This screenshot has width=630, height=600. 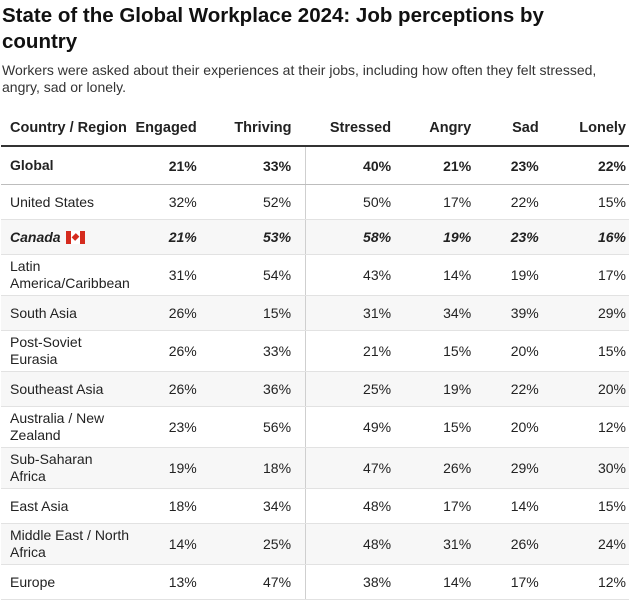 What do you see at coordinates (258, 582) in the screenshot?
I see `cell-thriving: 47%` at bounding box center [258, 582].